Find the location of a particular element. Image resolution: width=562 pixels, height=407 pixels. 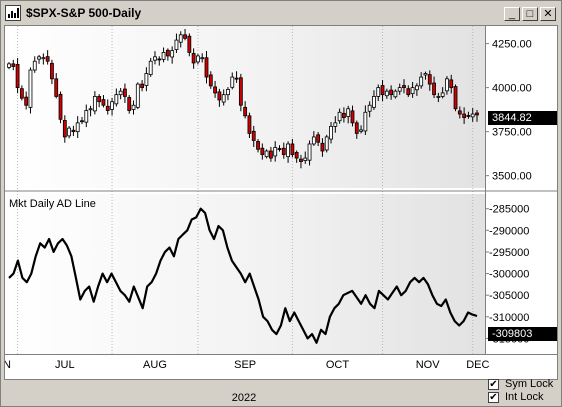

sym-lock-label: Sym Lock is located at coordinates (529, 384).